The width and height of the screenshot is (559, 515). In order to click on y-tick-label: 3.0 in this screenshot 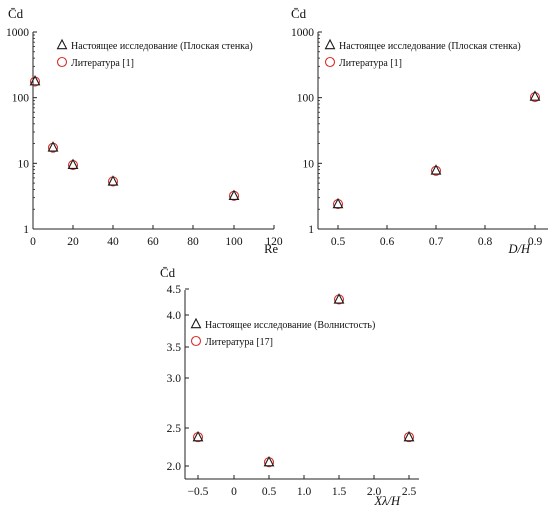, I will do `click(174, 379)`.